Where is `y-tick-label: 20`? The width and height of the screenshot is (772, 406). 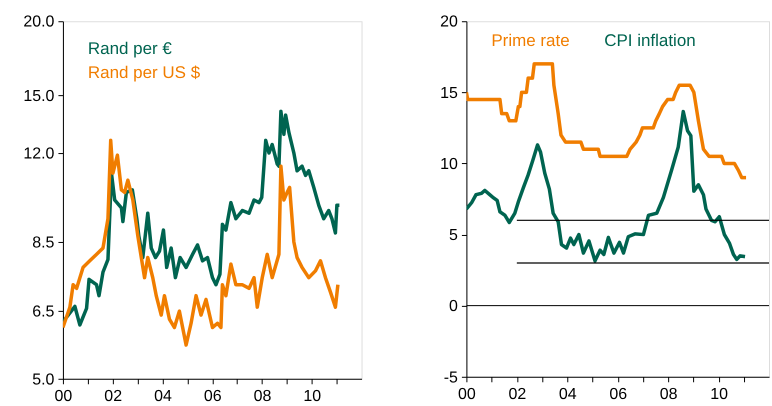 y-tick-label: 20 is located at coordinates (449, 22).